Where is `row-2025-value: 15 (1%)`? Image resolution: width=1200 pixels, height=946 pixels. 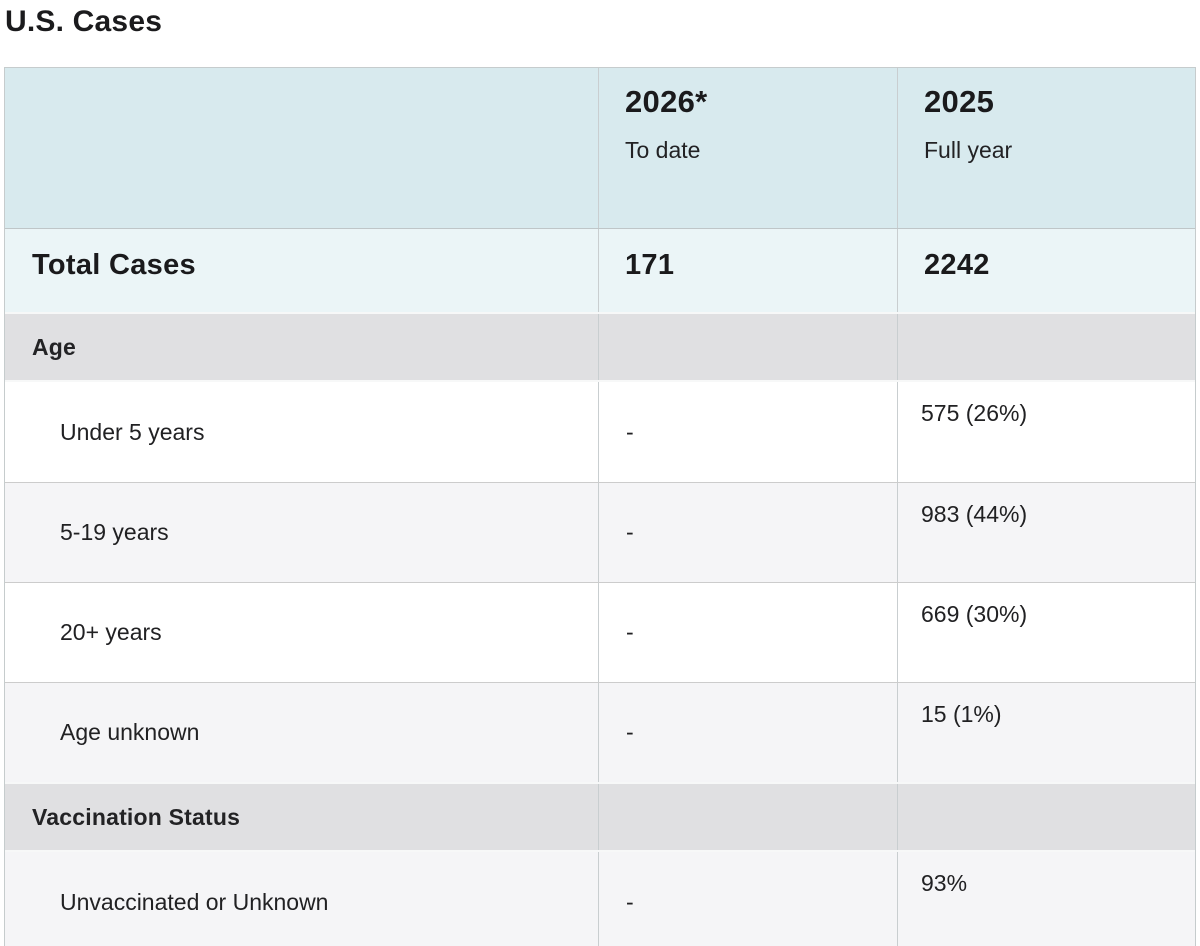 row-2025-value: 15 (1%) is located at coordinates (961, 714).